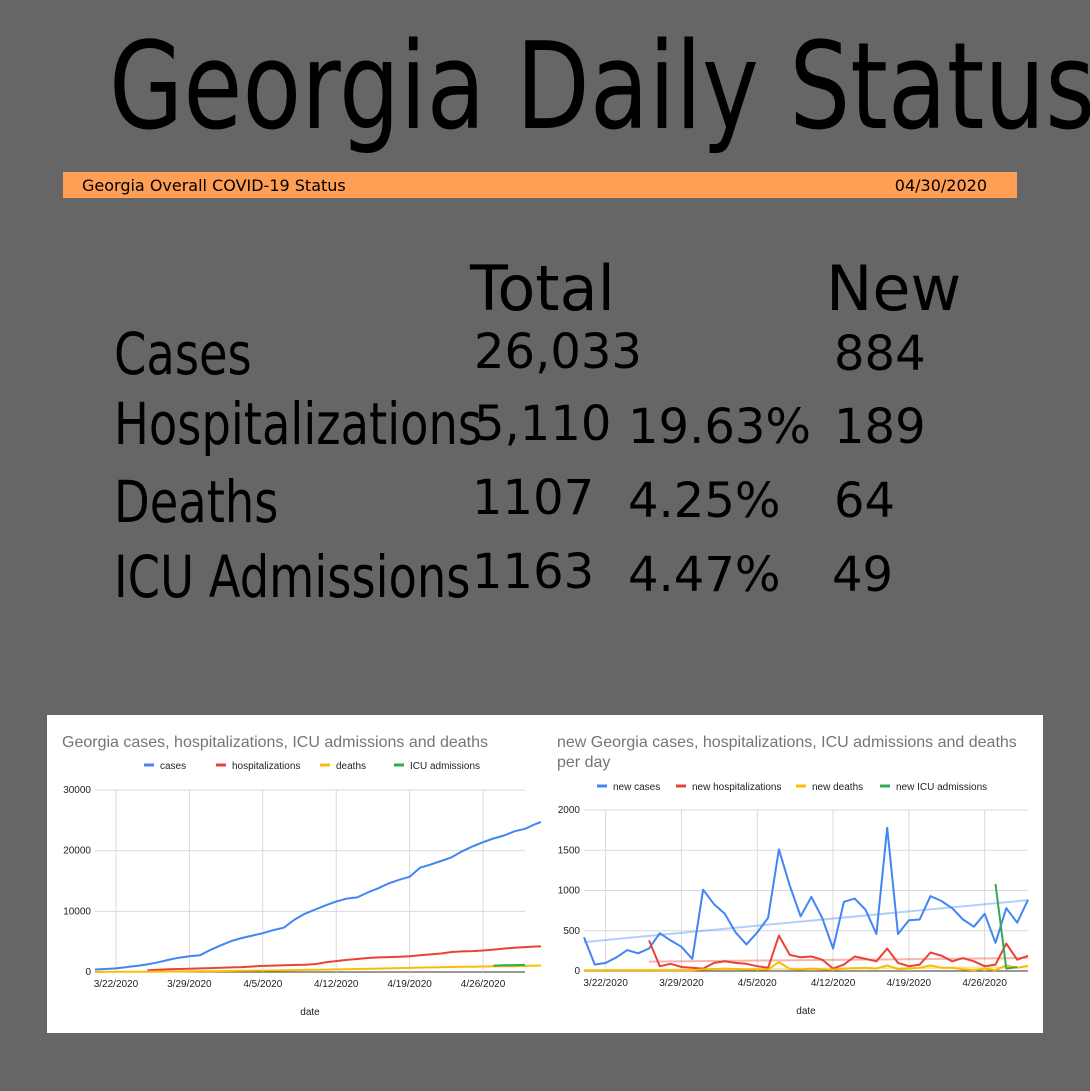 The image size is (1090, 1091). Describe the element at coordinates (445, 766) in the screenshot. I see `legend-label: ICU admissions` at that location.